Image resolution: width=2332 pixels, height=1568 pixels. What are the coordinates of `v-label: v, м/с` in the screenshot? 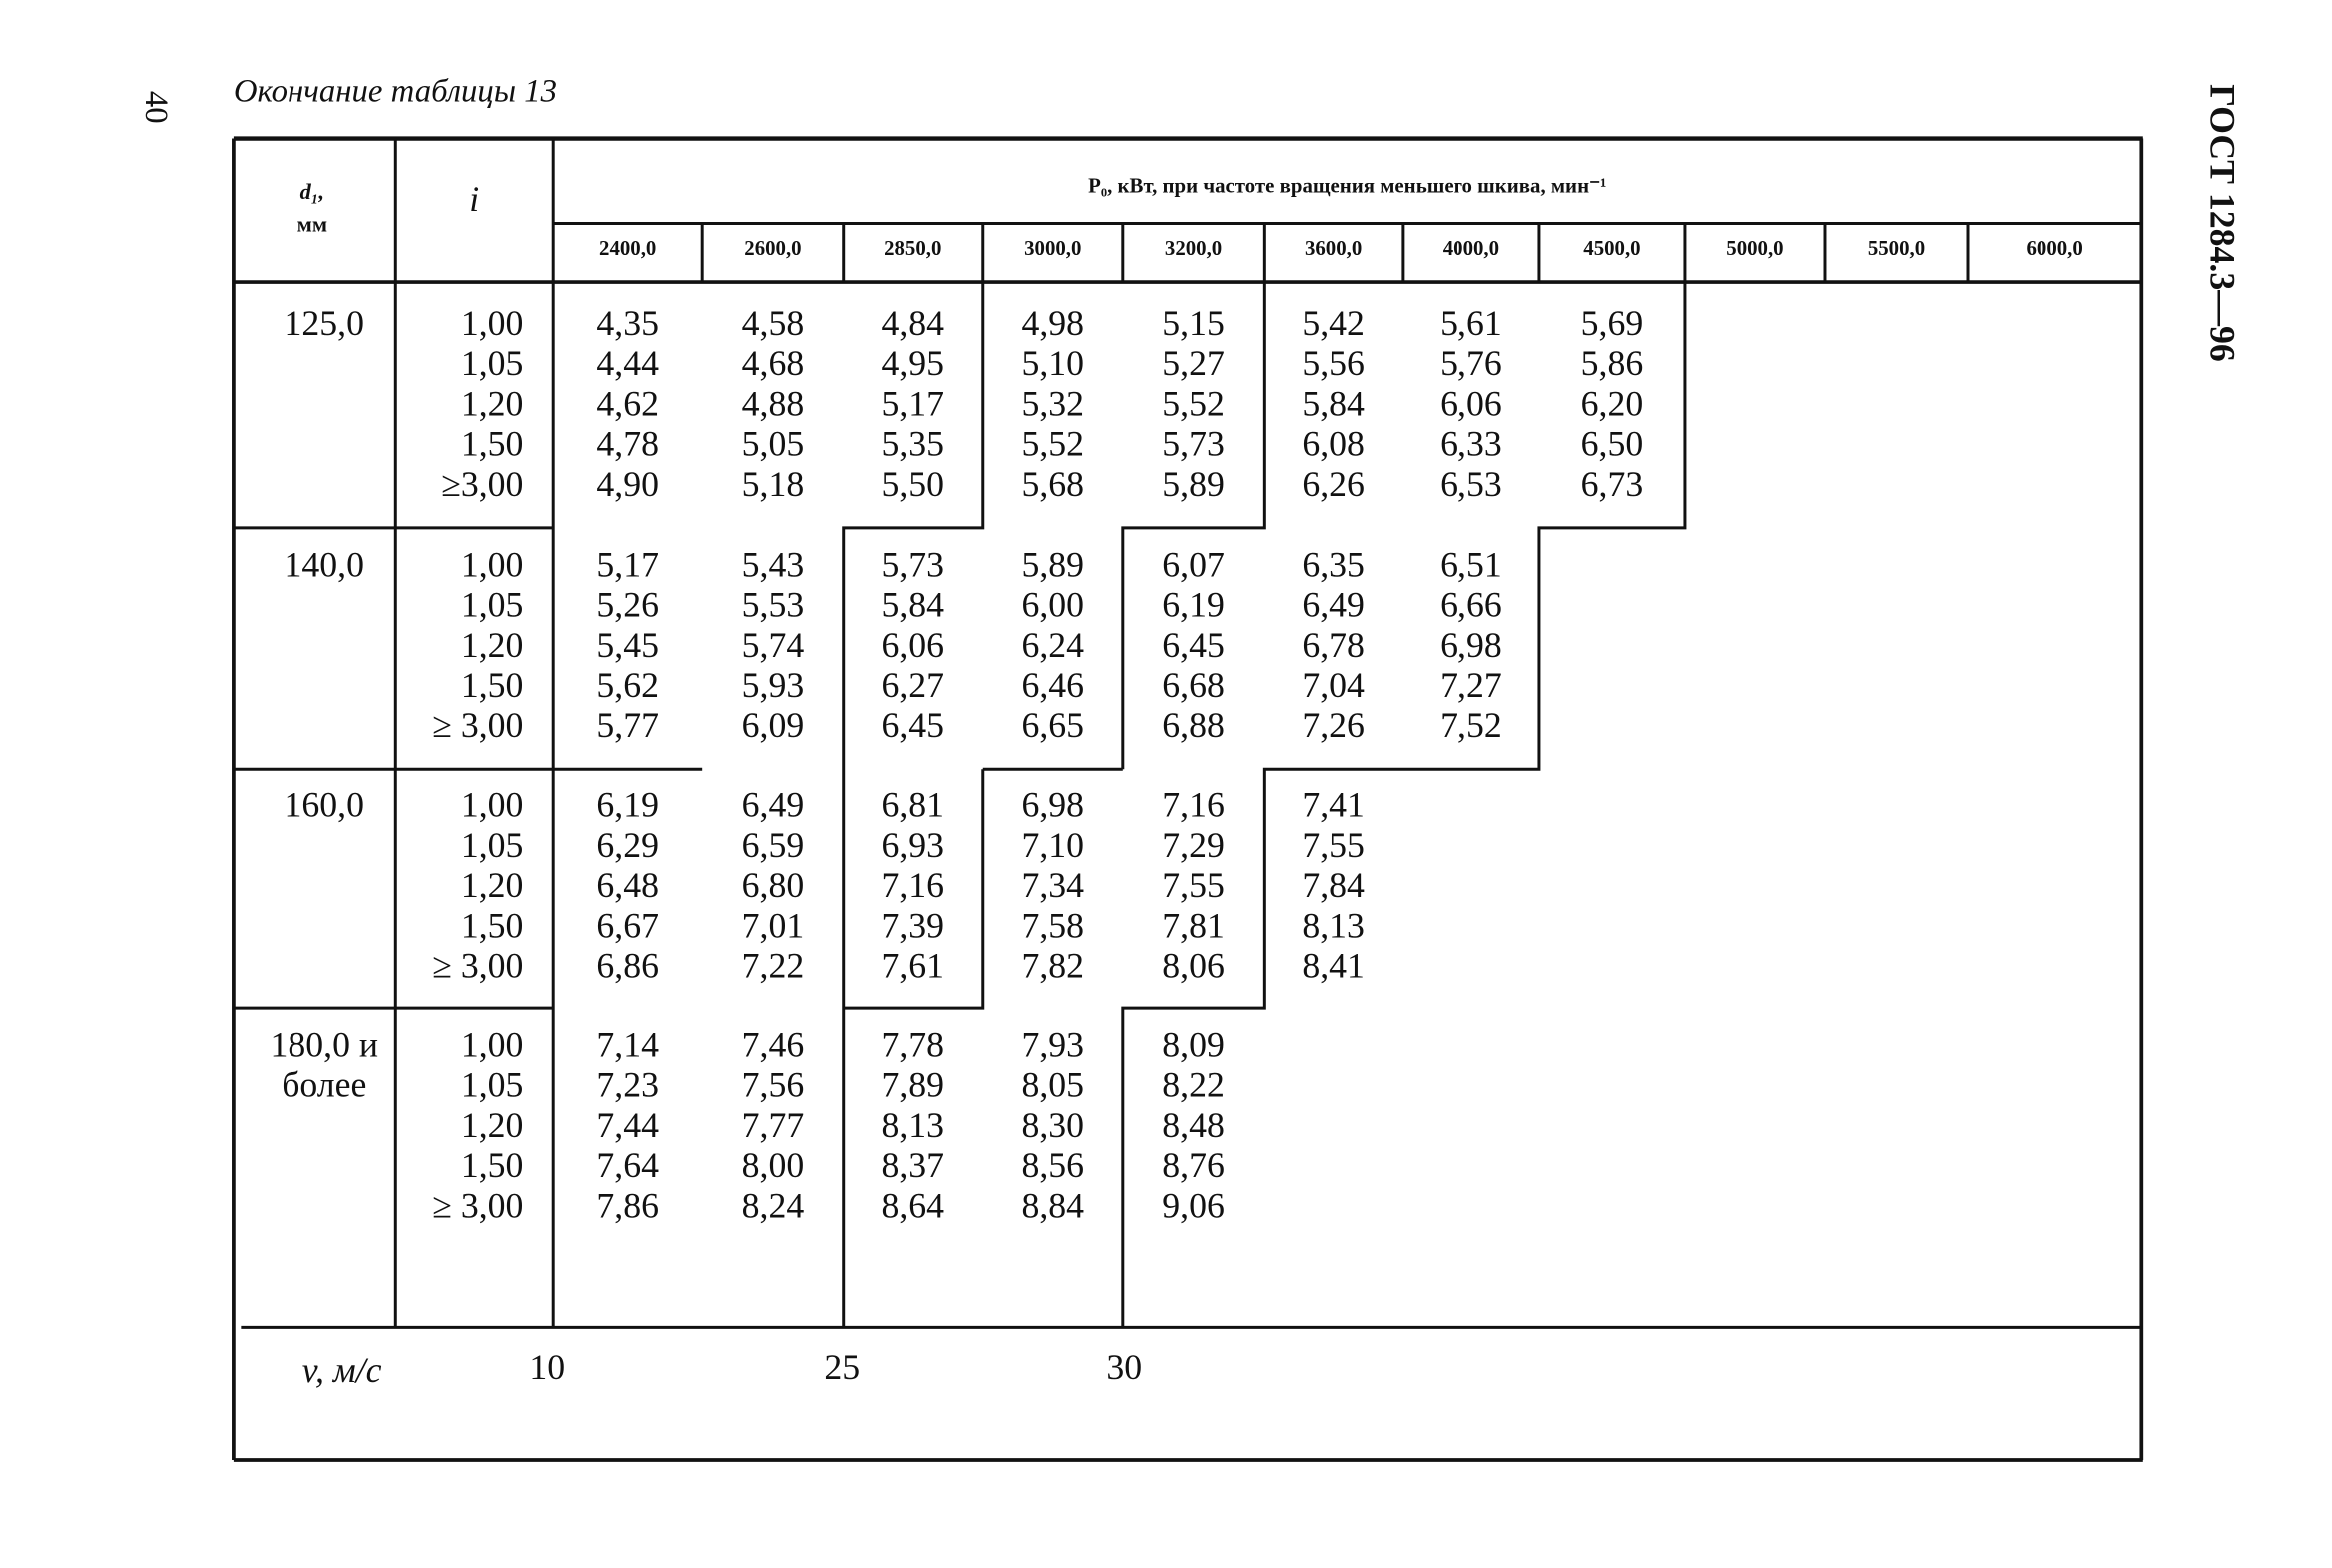 It's located at (342, 1370).